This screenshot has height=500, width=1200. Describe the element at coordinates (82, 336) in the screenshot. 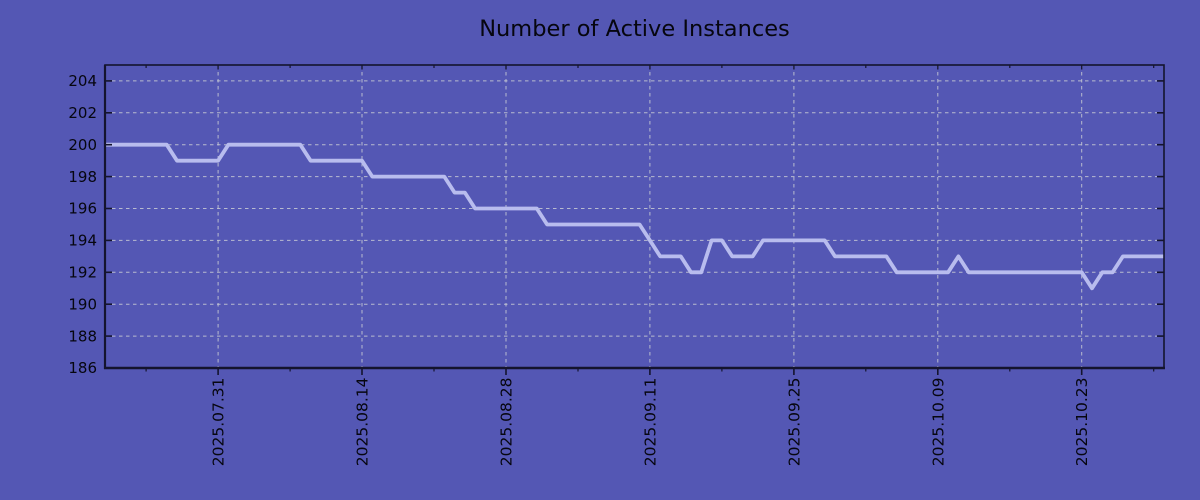

I see `y-tick-label: 188` at that location.